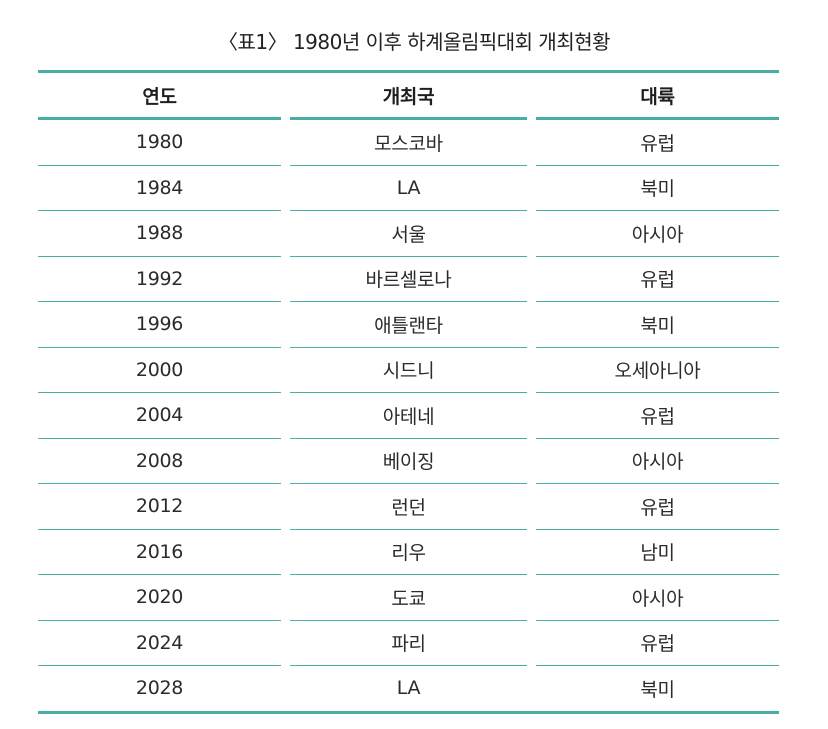 The image size is (828, 729). What do you see at coordinates (159, 688) in the screenshot?
I see `cell-year: 2028` at bounding box center [159, 688].